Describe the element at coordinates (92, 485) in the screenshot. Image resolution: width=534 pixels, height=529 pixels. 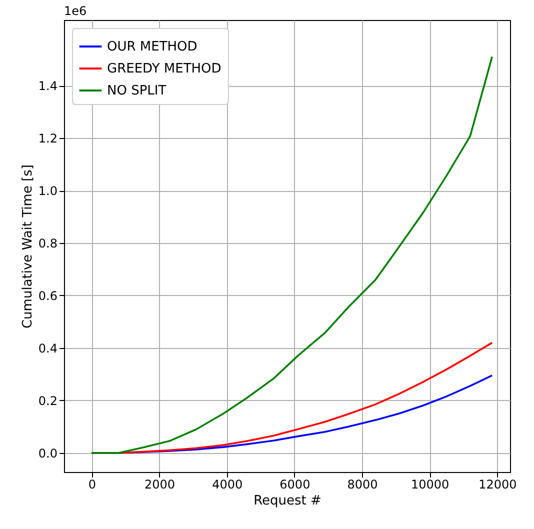
I see `x-tick-label: 0` at that location.